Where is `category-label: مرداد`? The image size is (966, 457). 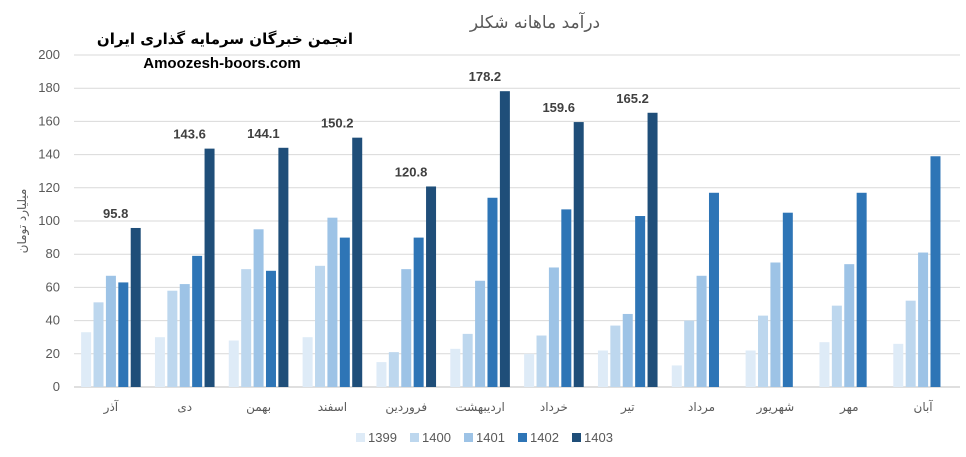
category-label: مرداد is located at coordinates (701, 407).